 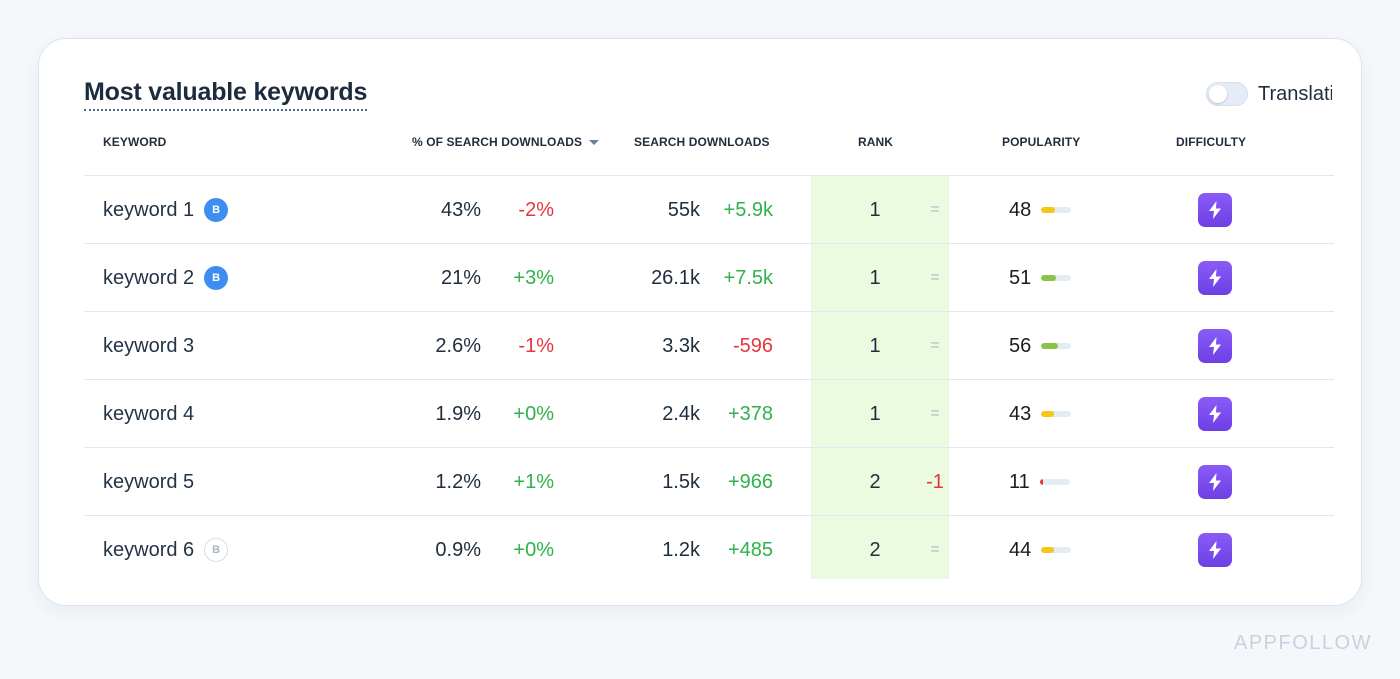 What do you see at coordinates (149, 209) in the screenshot?
I see `keyword-text: keyword 1` at bounding box center [149, 209].